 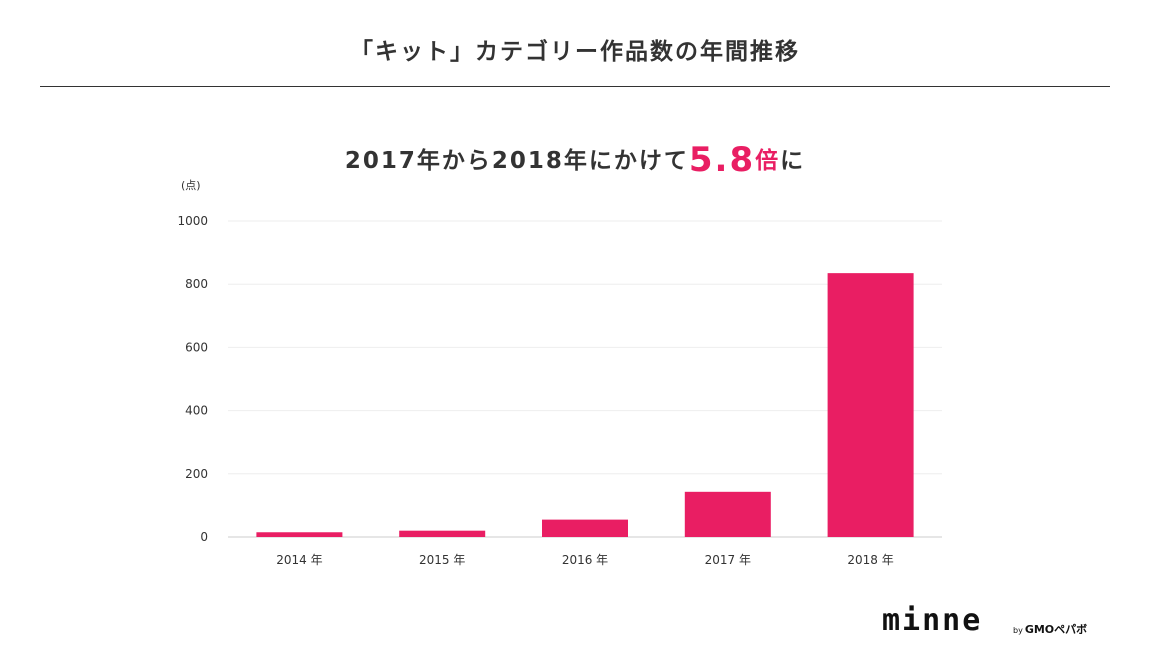 I want to click on x-tick-label: 2015 年, so click(x=442, y=560).